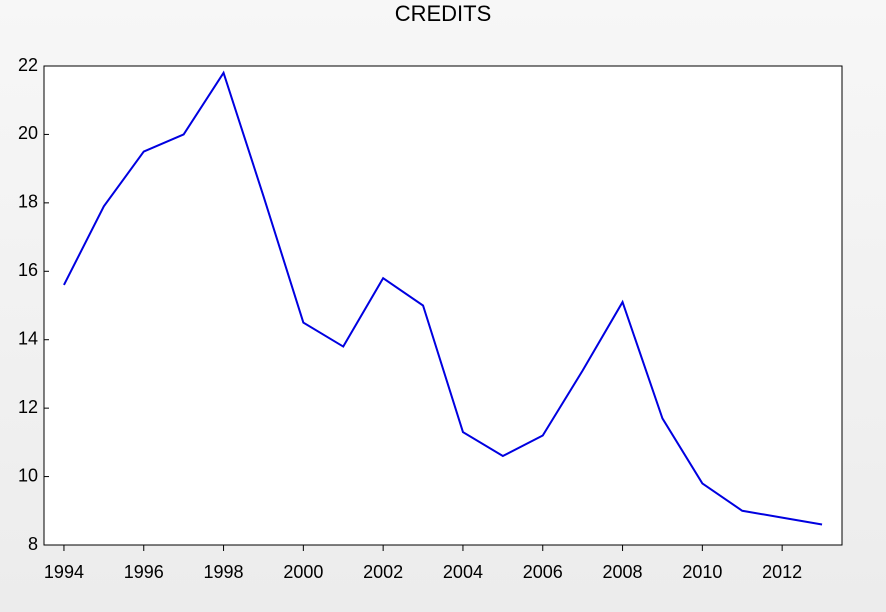  What do you see at coordinates (224, 572) in the screenshot?
I see `x-tick-label: 1998` at bounding box center [224, 572].